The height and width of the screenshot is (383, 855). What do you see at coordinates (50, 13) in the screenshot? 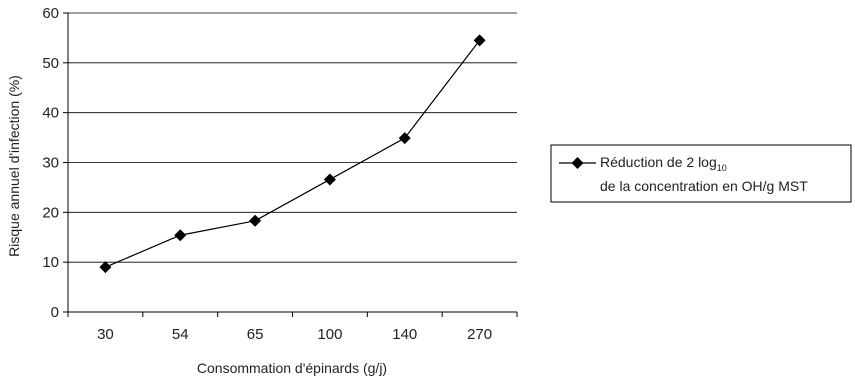
I see `y-tick-label: 60` at bounding box center [50, 13].